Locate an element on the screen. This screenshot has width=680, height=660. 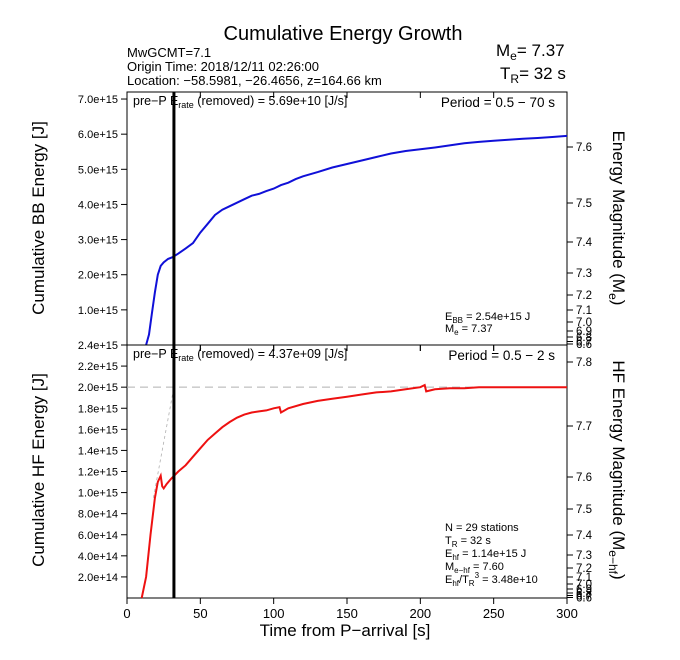
hf-prep-rate-text: pre−P Erate (removed) = 4.37e+09 [J/s] is located at coordinates (240, 355).